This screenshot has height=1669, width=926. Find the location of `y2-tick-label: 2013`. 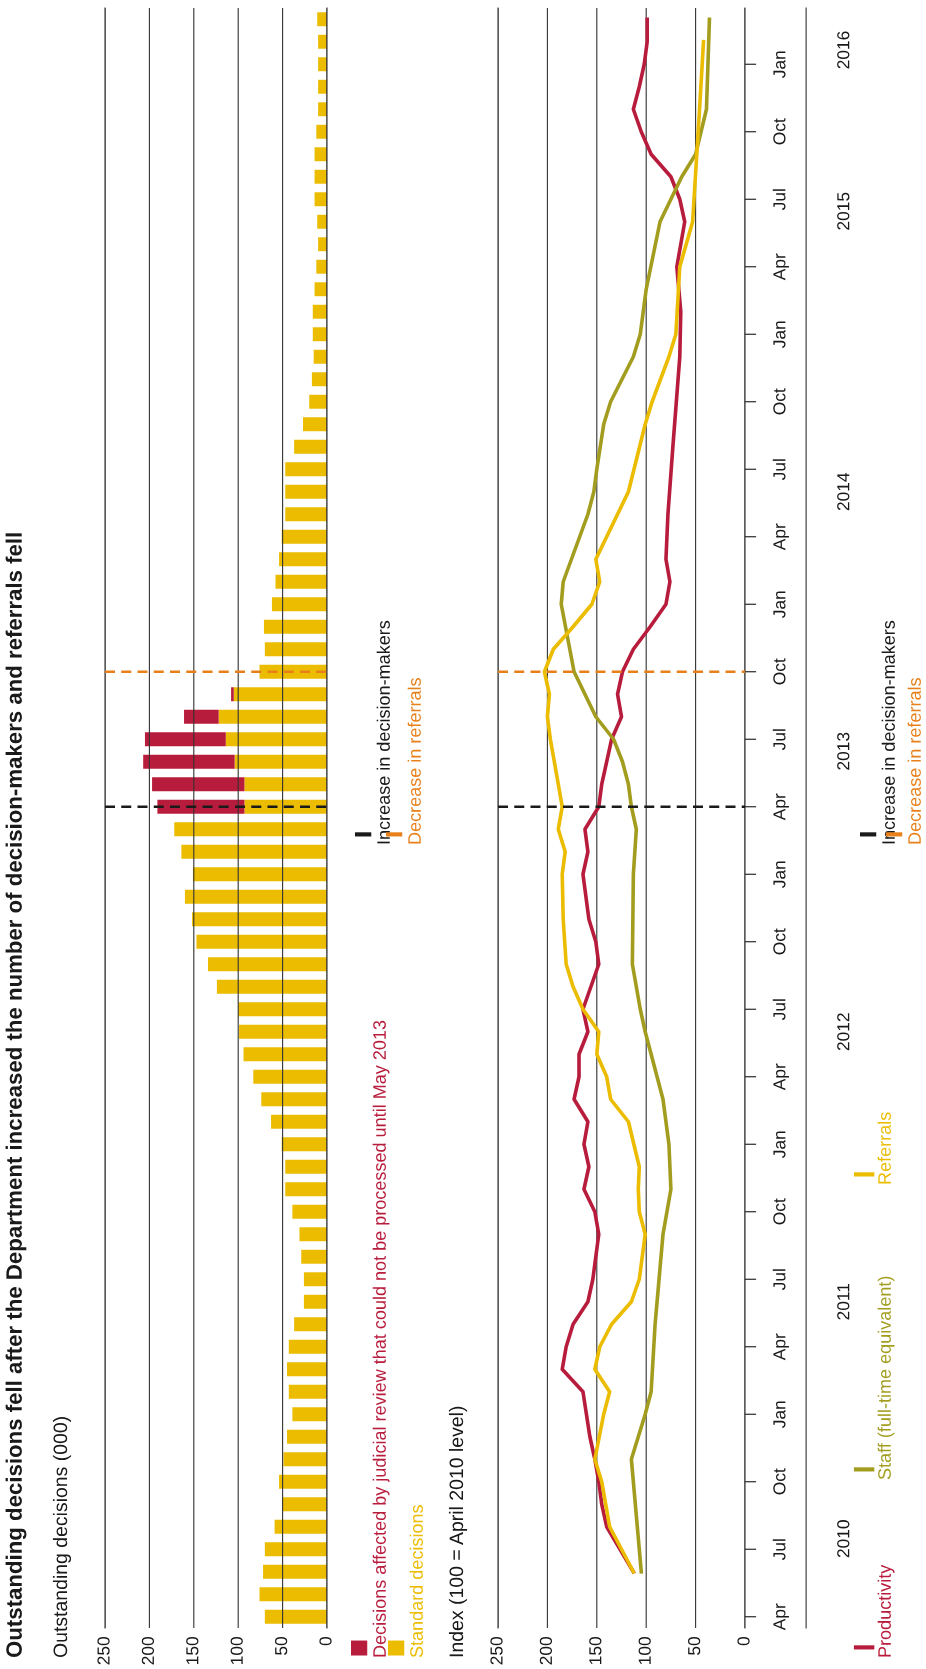

y2-tick-label: 2013 is located at coordinates (843, 751).